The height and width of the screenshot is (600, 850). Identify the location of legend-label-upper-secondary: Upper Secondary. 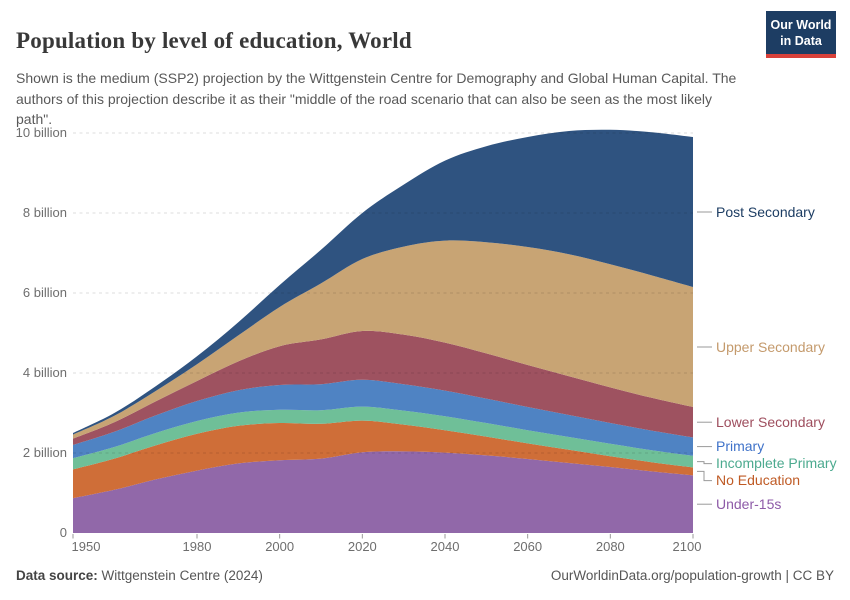
(770, 346).